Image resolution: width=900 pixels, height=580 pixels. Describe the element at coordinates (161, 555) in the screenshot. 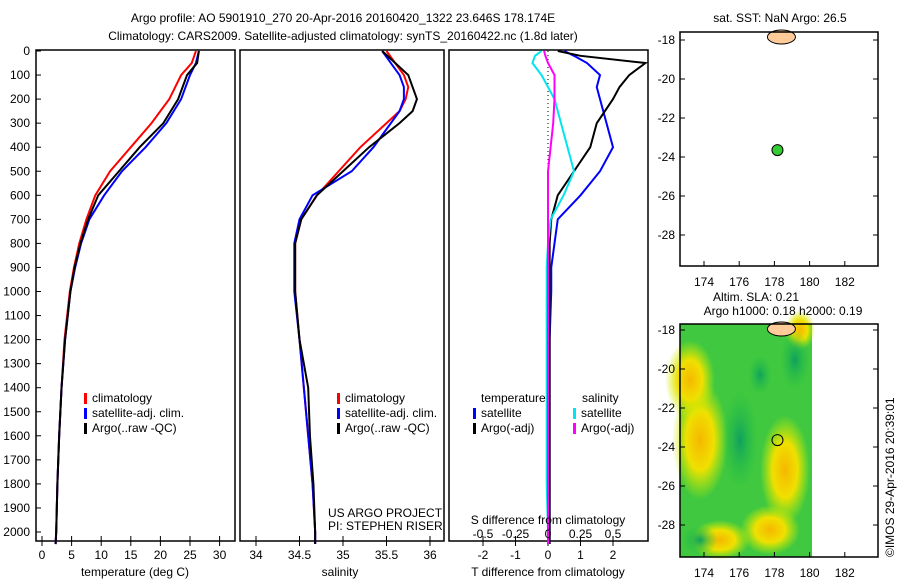

I see `x-tick-label: 20` at that location.